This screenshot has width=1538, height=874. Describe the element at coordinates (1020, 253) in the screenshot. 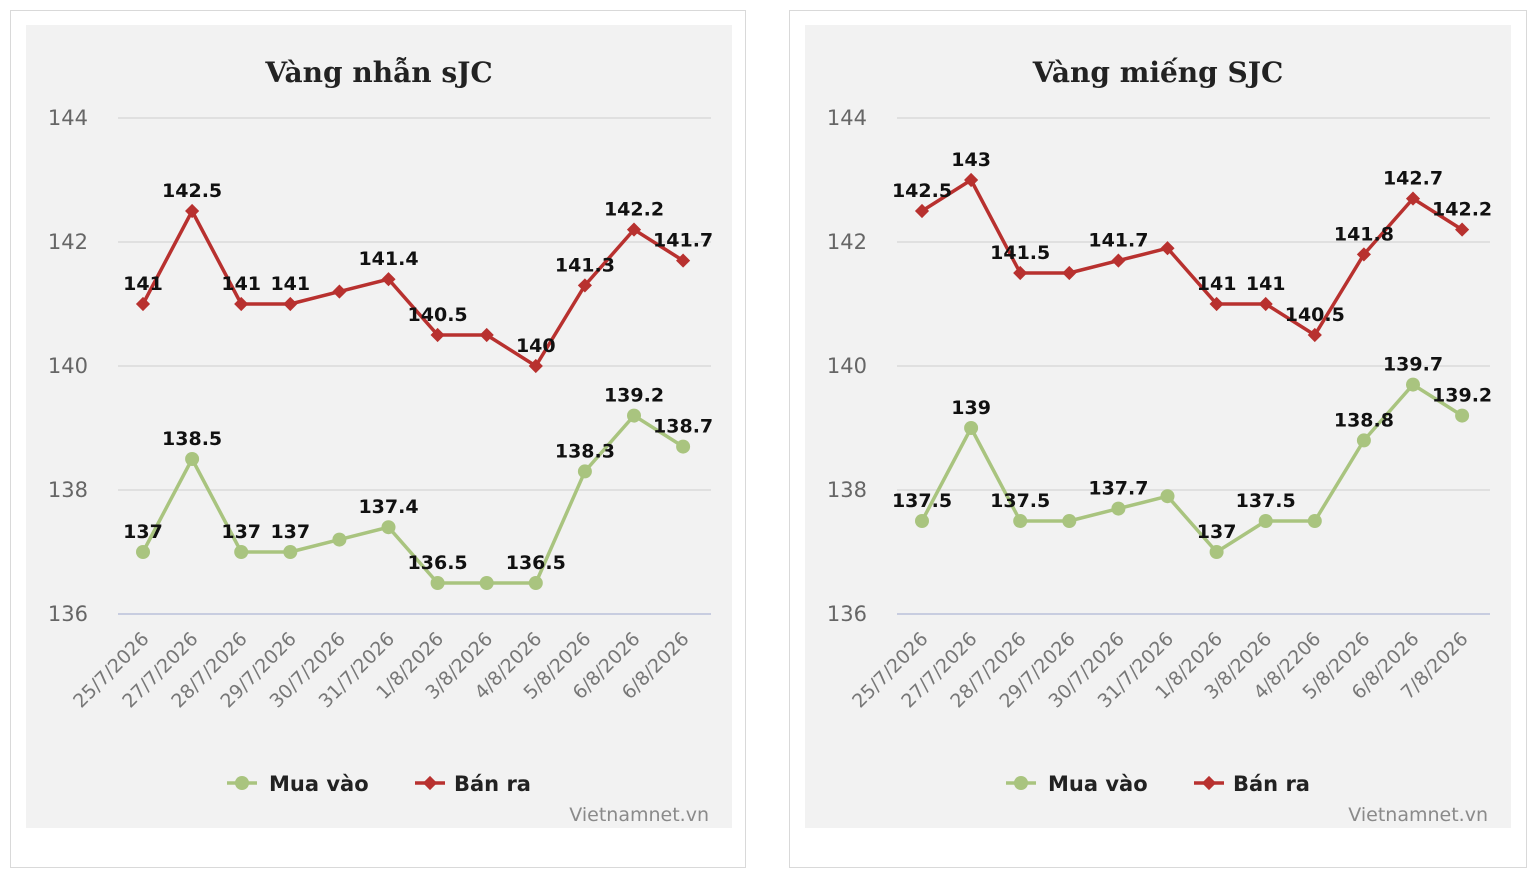

I see `data-label: 141.5` at that location.